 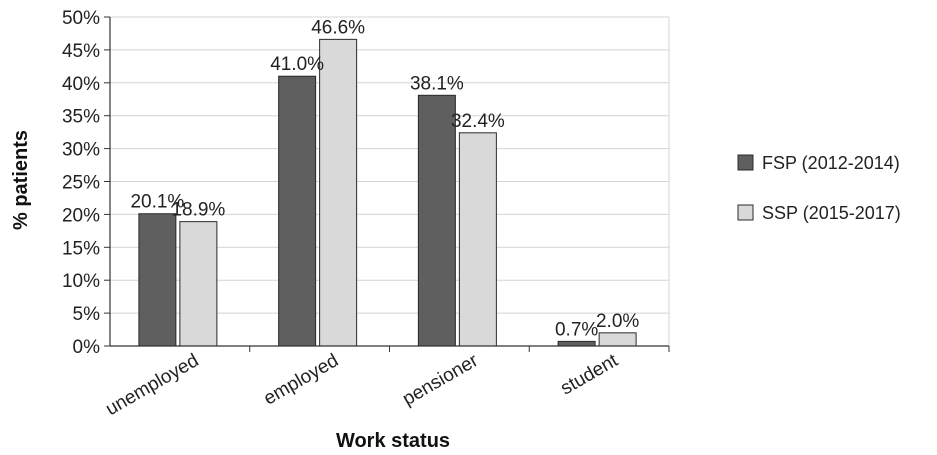 What do you see at coordinates (152, 385) in the screenshot?
I see `x-tick-label: unemployed` at bounding box center [152, 385].